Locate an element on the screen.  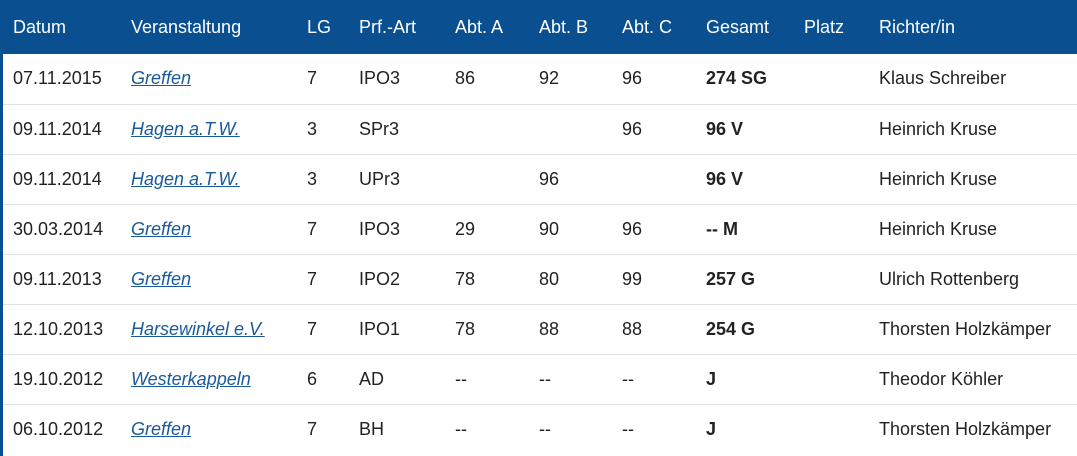
cell-richter: Ulrich Rottenberg is located at coordinates (949, 278).